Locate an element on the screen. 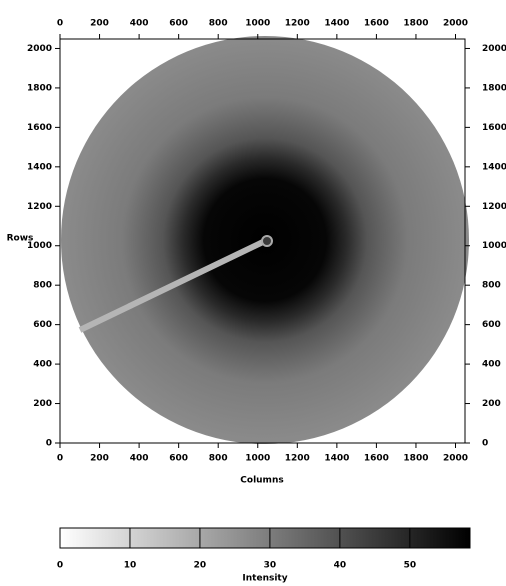 The height and width of the screenshot is (586, 506). x-tick-label: 1800 is located at coordinates (415, 459).